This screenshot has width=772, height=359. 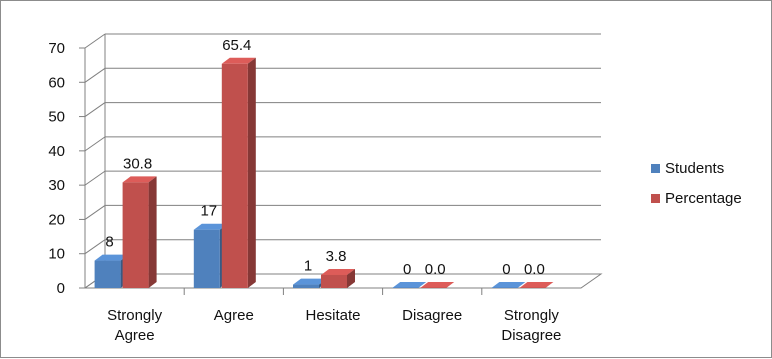 I want to click on data-label: 1, so click(x=308, y=266).